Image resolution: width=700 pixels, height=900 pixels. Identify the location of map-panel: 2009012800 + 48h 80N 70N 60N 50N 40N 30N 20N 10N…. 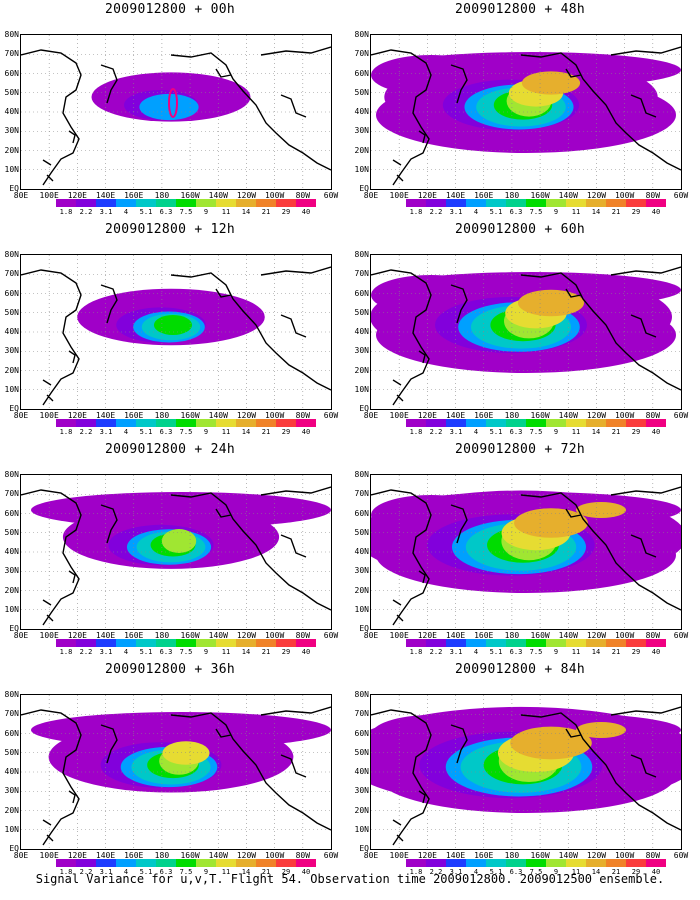
(520, 110).